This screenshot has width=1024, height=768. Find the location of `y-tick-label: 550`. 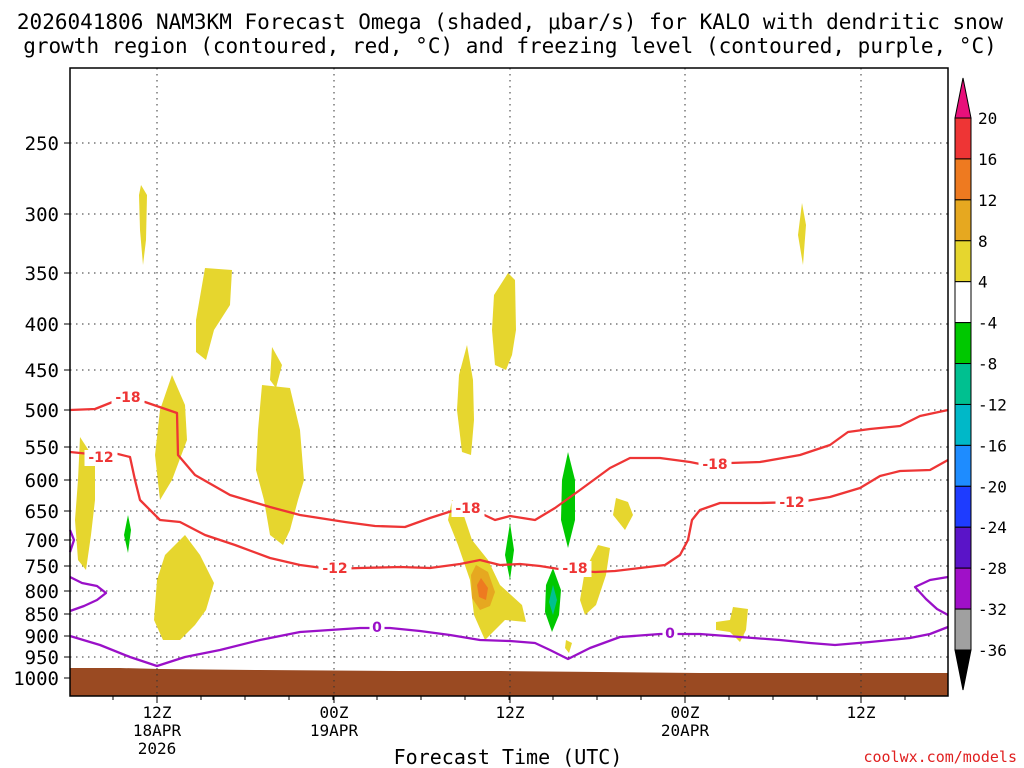

y-tick-label: 550 is located at coordinates (42, 448).